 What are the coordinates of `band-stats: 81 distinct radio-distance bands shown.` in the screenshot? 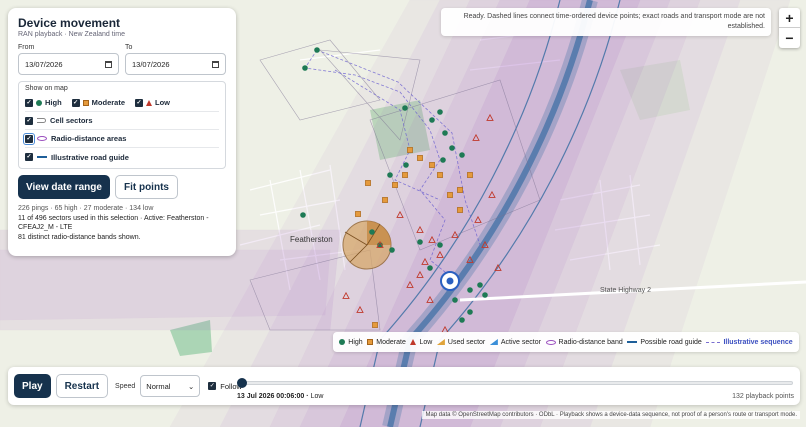 It's located at (79, 237).